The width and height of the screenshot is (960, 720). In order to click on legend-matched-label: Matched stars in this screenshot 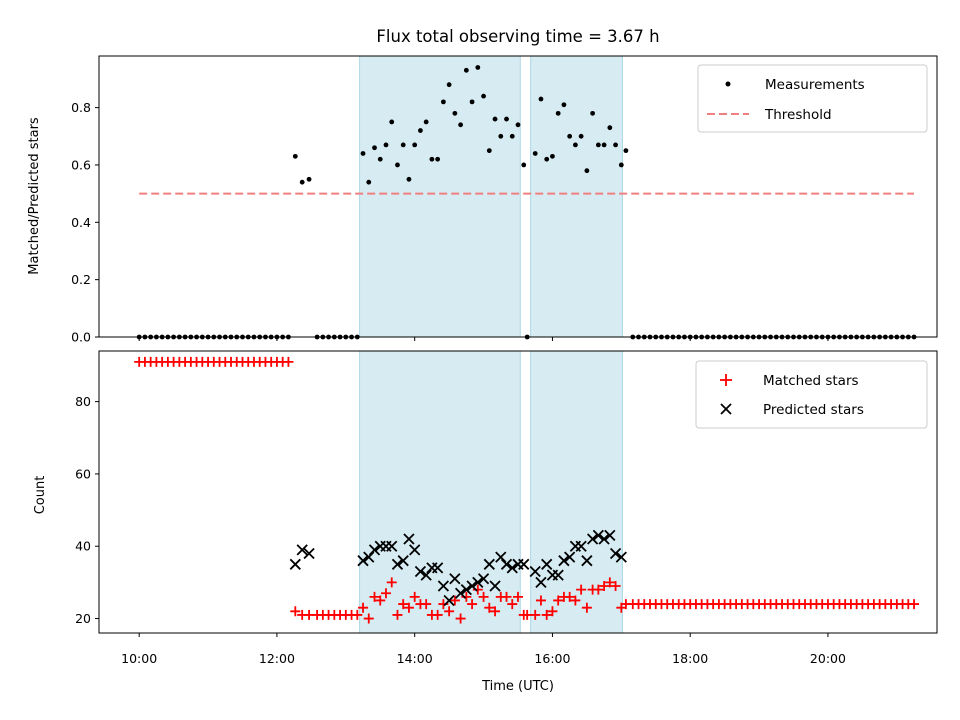, I will do `click(811, 381)`.